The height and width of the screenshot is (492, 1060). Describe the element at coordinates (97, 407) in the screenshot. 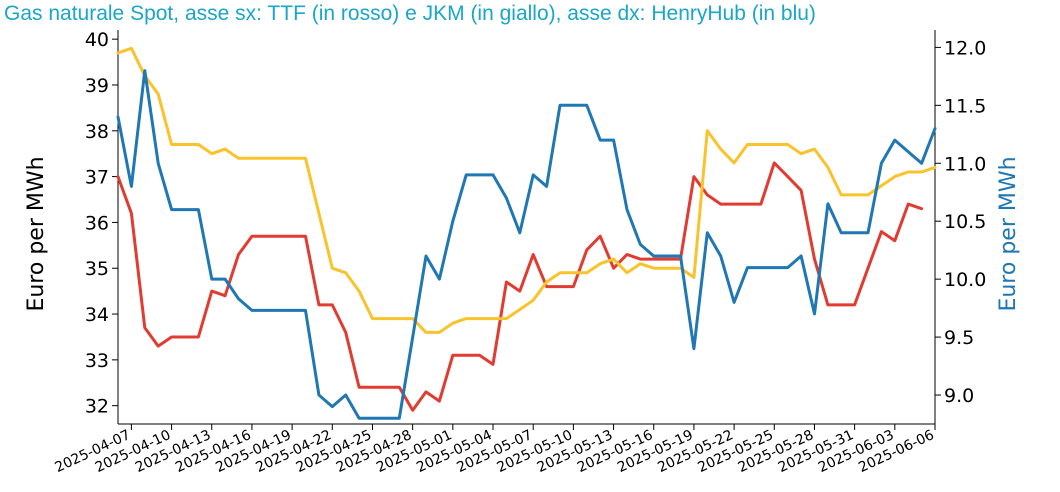

I see `y-tick-label-left: 32` at that location.